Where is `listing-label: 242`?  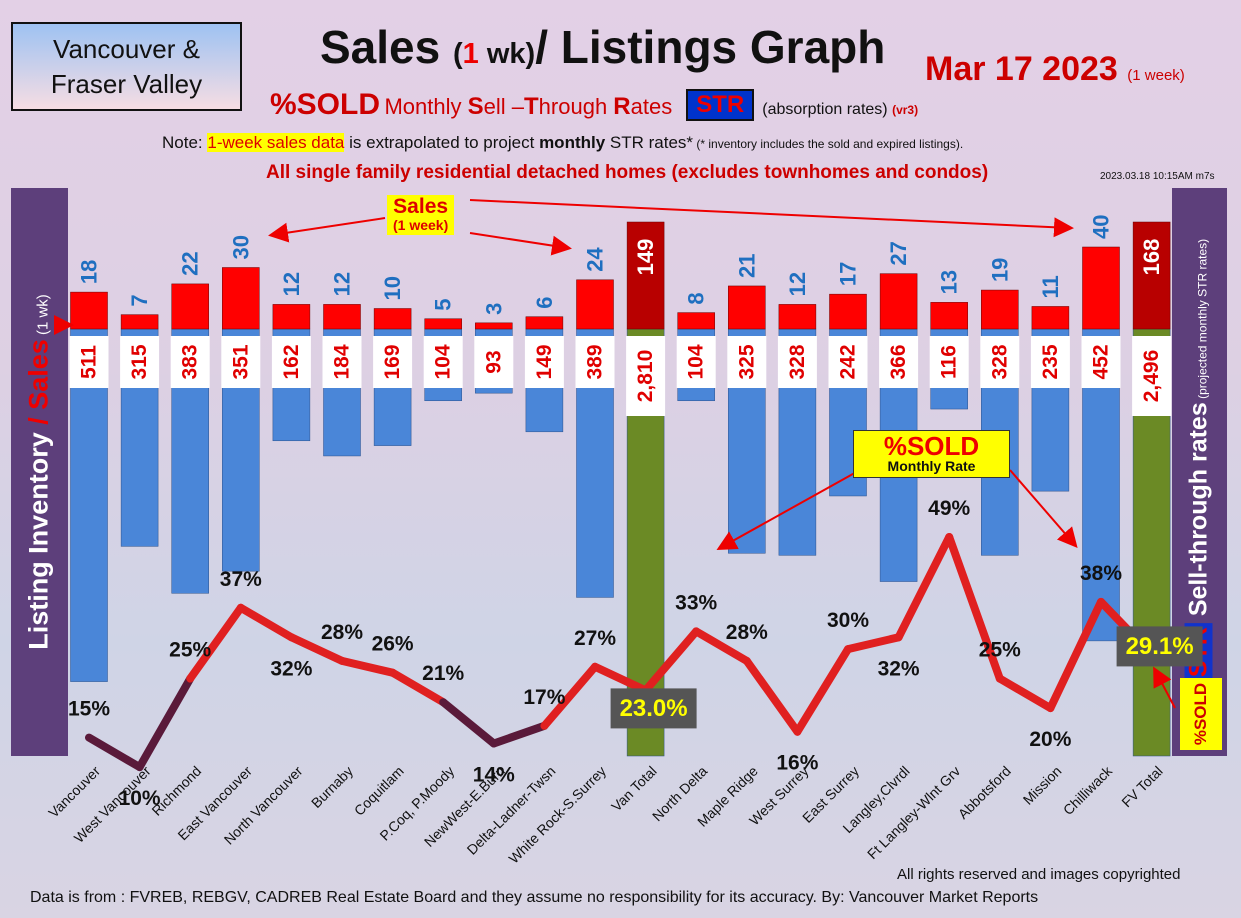 listing-label: 242 is located at coordinates (848, 361).